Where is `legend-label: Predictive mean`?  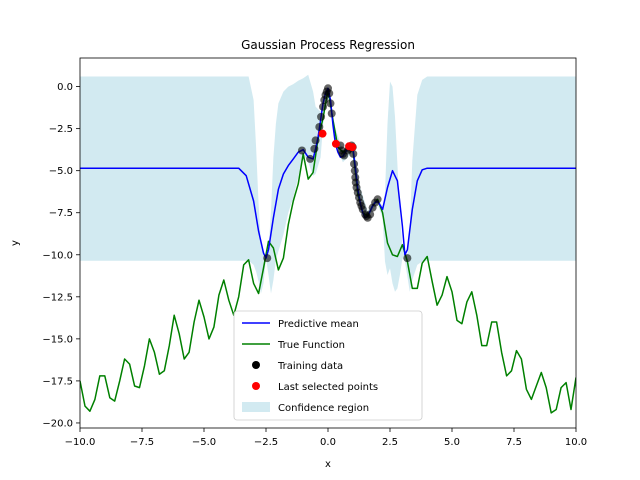 legend-label: Predictive mean is located at coordinates (318, 324).